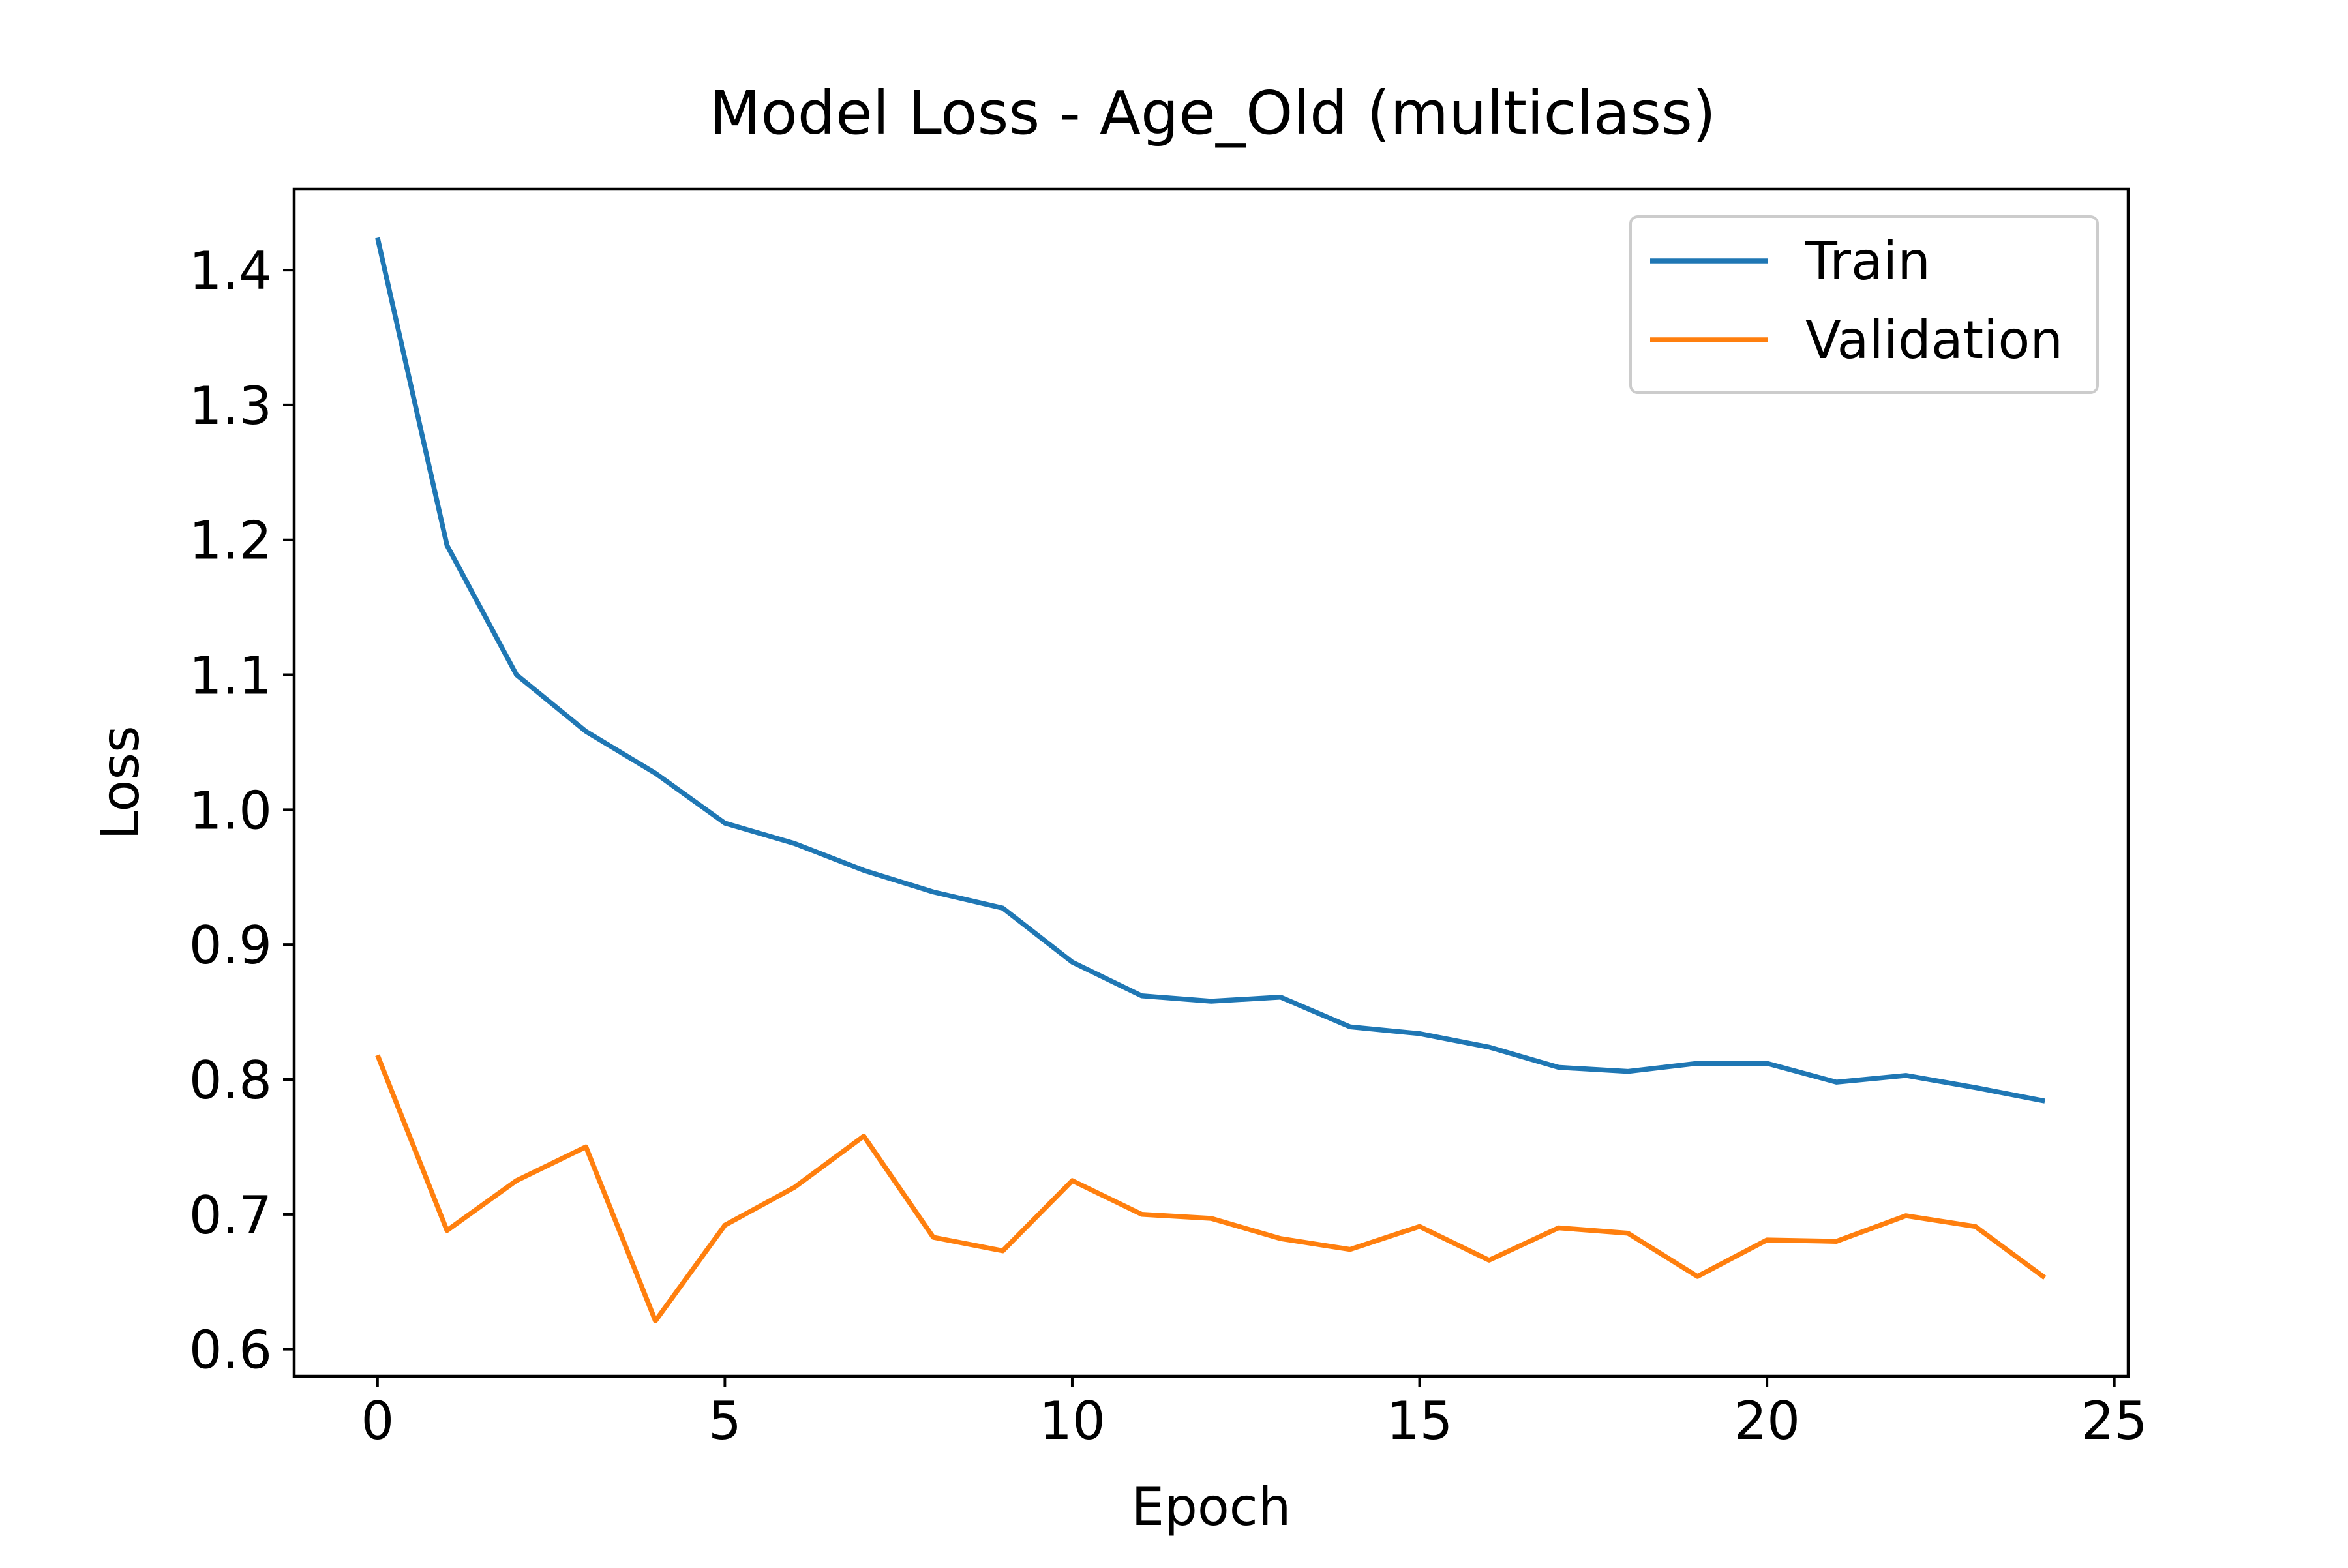 This screenshot has width=2348, height=1568. Describe the element at coordinates (1212, 113) in the screenshot. I see `chart-title: Model Loss - Age_Old (multiclass)` at that location.